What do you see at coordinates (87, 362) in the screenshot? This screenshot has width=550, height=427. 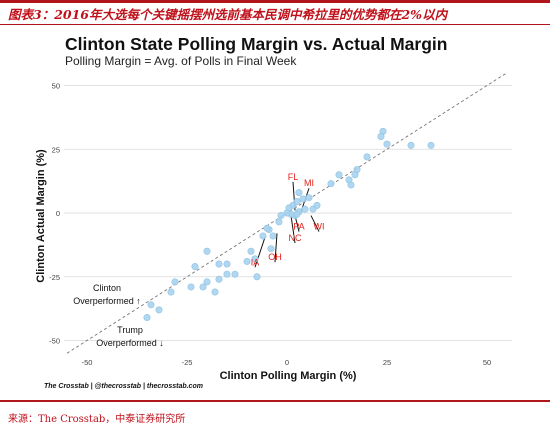 I see `x-tick-label: -50` at bounding box center [87, 362].